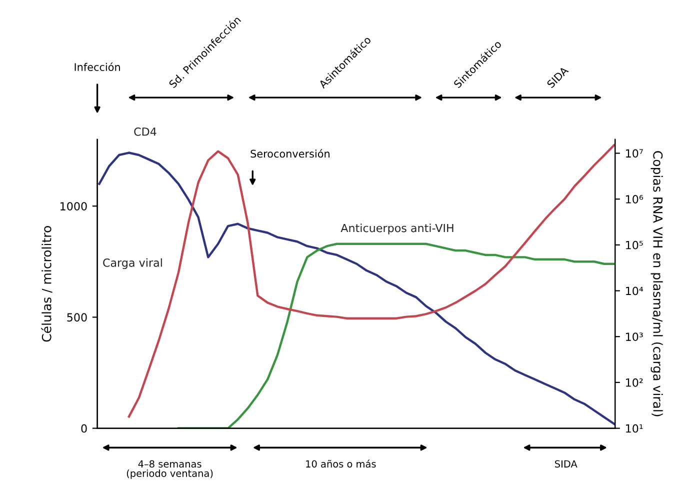  I want to click on y2-axis-title: Copias RNA VIH en plasma/ml (carga viral), so click(656, 283).